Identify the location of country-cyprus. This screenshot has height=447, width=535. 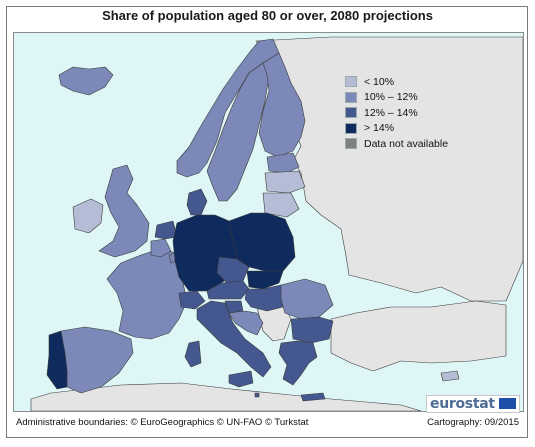
(450, 376).